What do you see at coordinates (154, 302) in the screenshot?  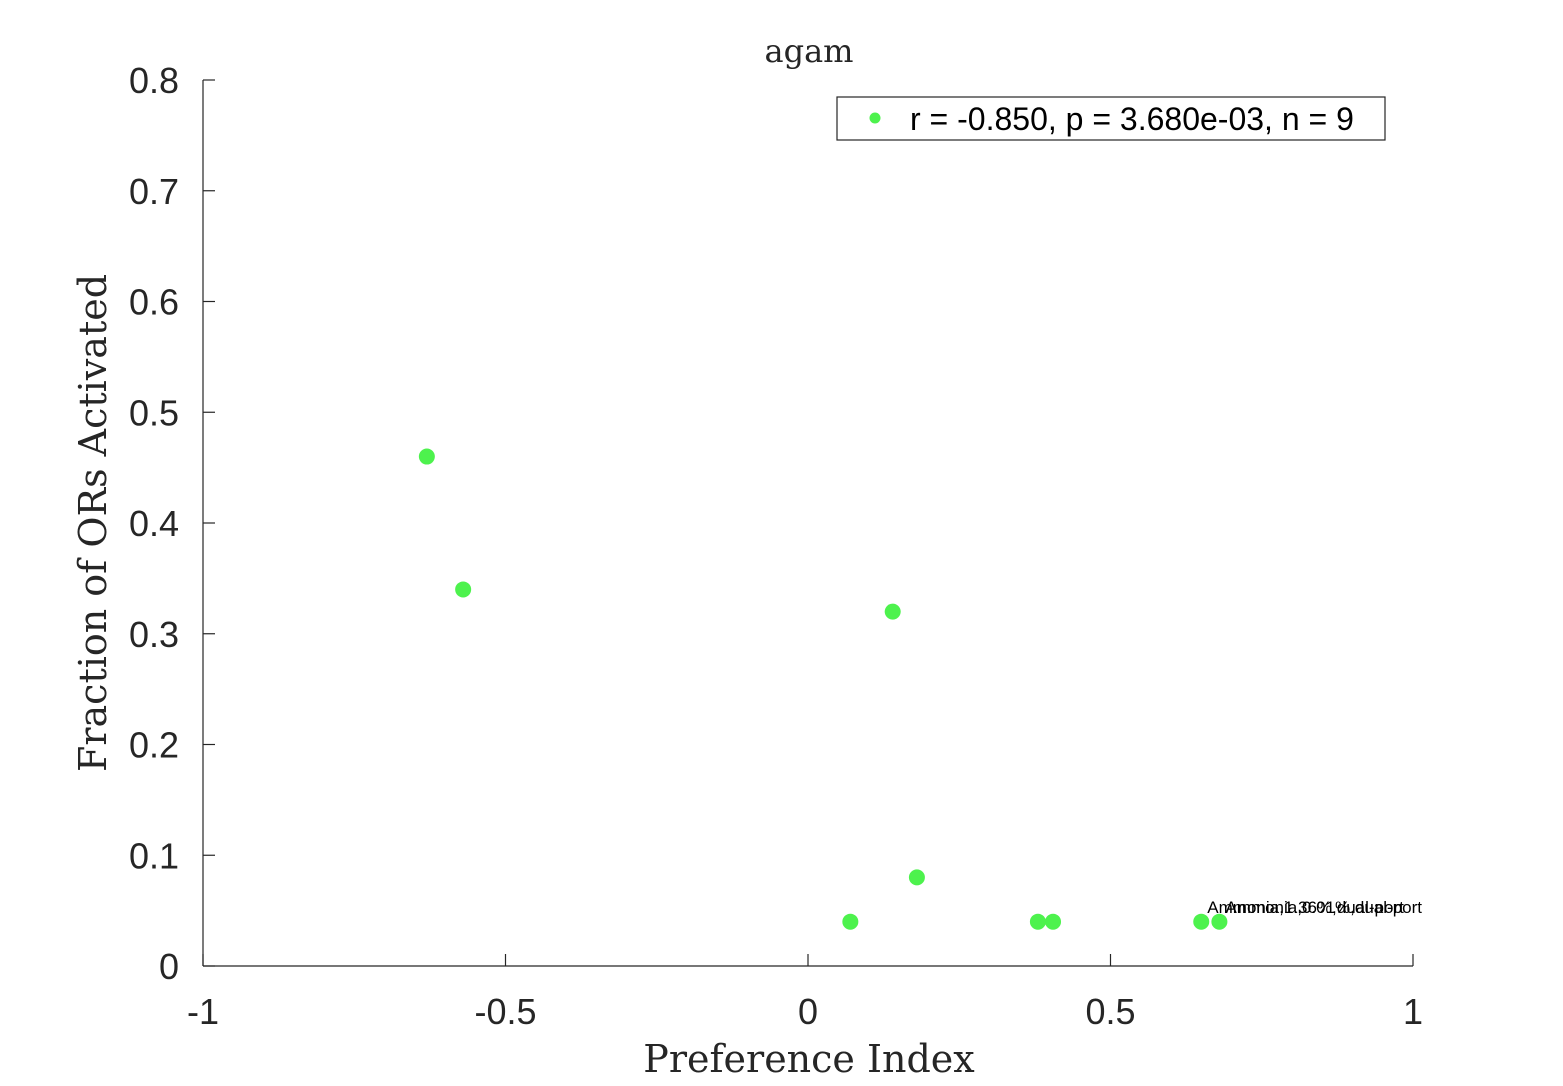 I see `y-tick-label: 0.6` at bounding box center [154, 302].